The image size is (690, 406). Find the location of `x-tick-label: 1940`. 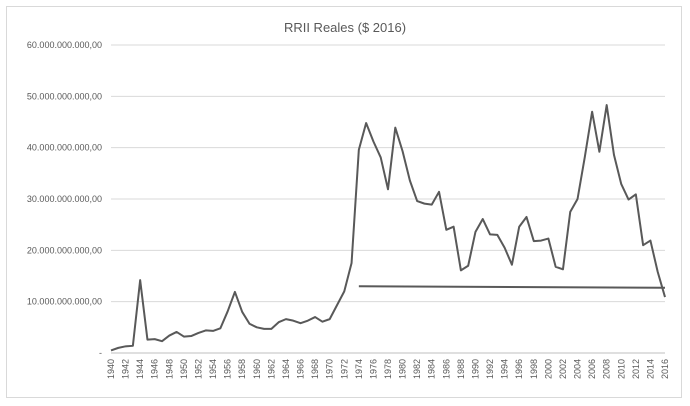

x-tick-label: 1940 is located at coordinates (111, 369).